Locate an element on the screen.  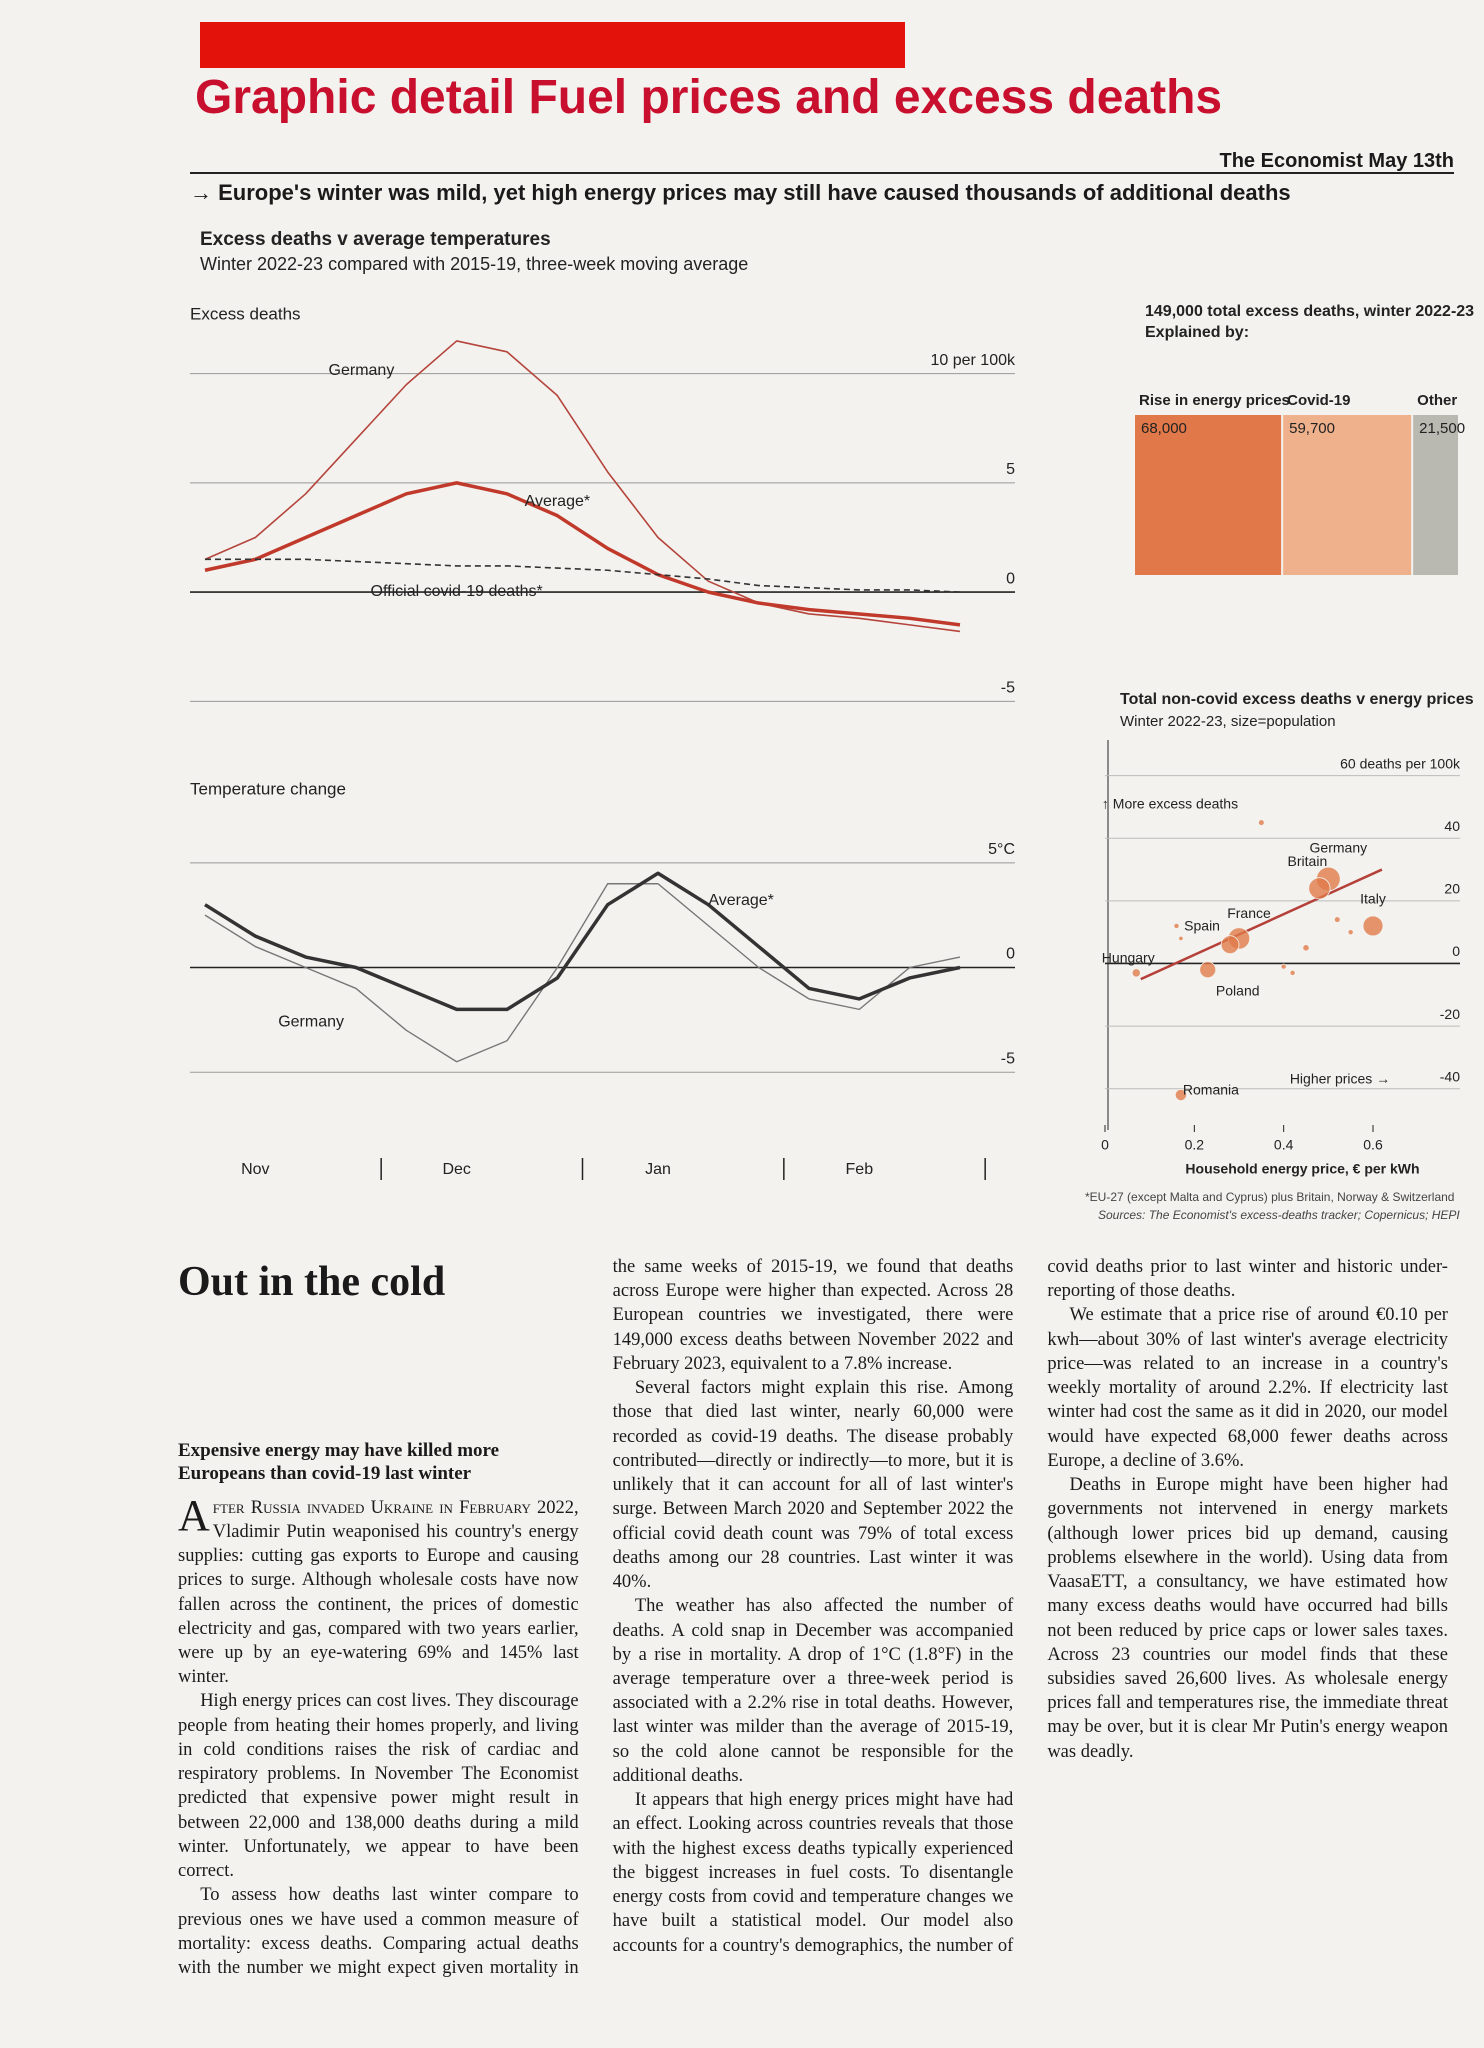
point-label: Hungary is located at coordinates (1128, 958).